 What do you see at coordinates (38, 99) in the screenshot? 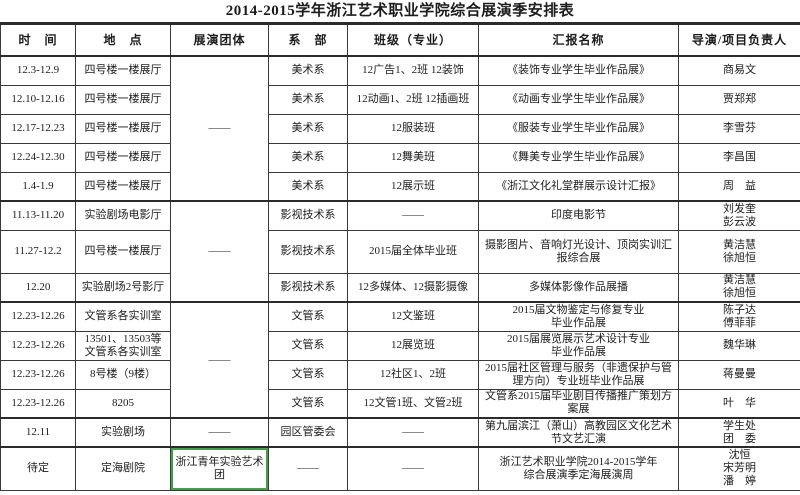
I see `table-cell: 12.10-12.16` at bounding box center [38, 99].